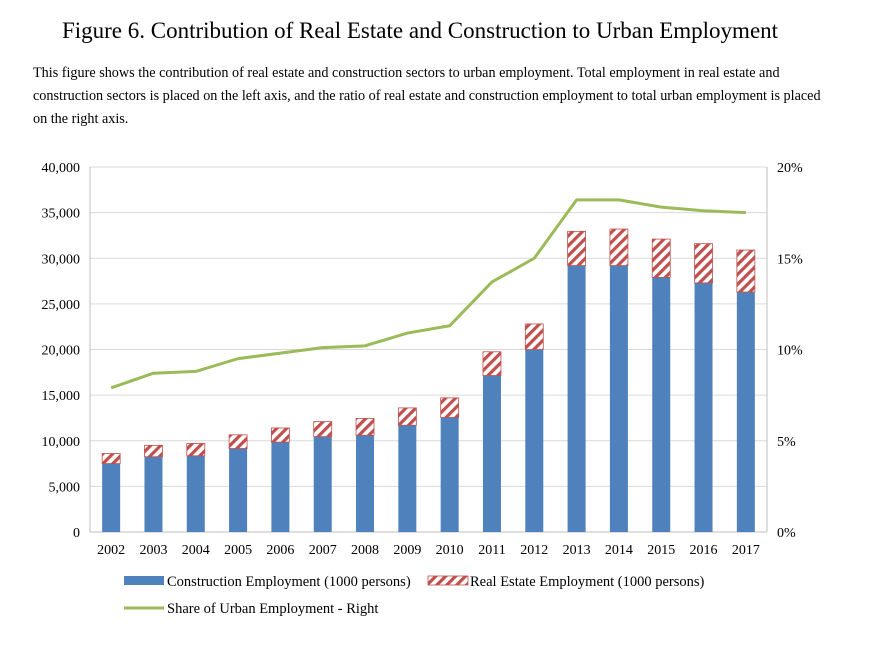  What do you see at coordinates (144, 580) in the screenshot?
I see `legend-swatch-construction` at bounding box center [144, 580].